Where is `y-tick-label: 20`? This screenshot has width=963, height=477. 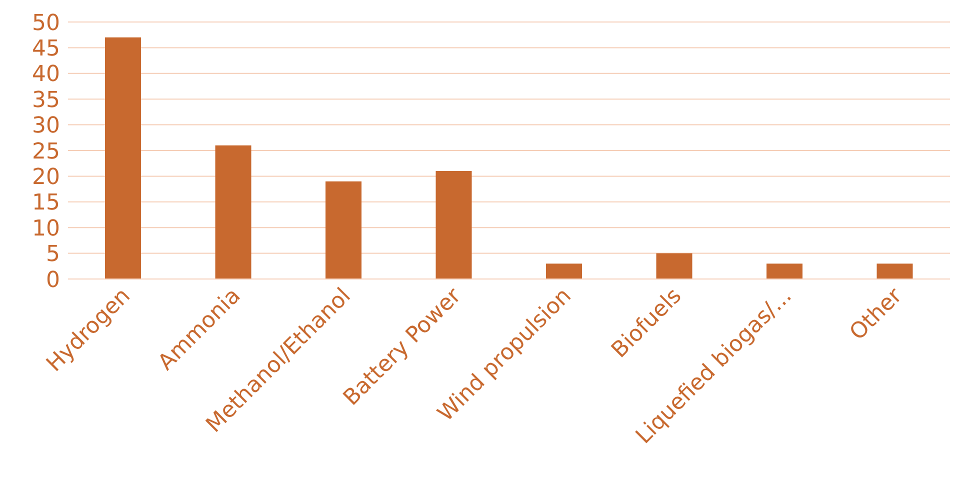
y-tick-label: 20 is located at coordinates (46, 177).